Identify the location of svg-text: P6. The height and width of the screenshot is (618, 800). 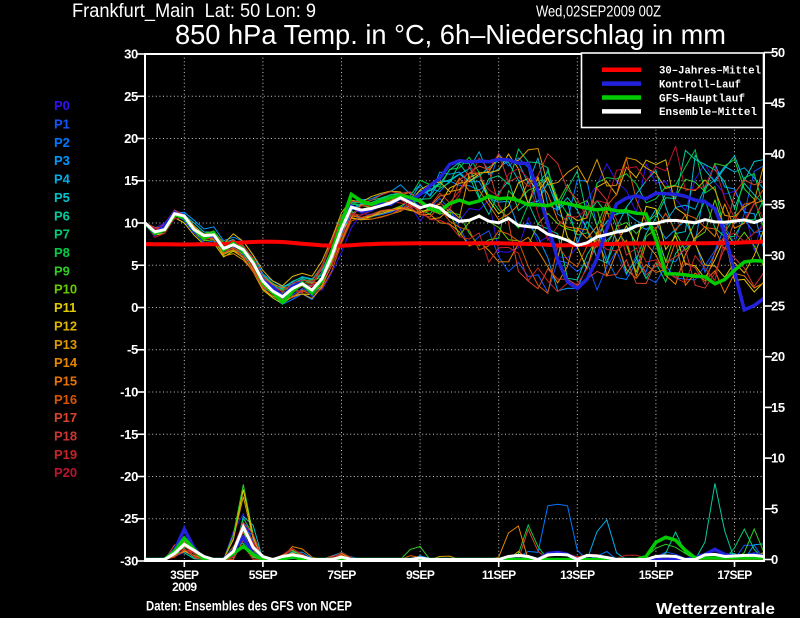
(62, 215).